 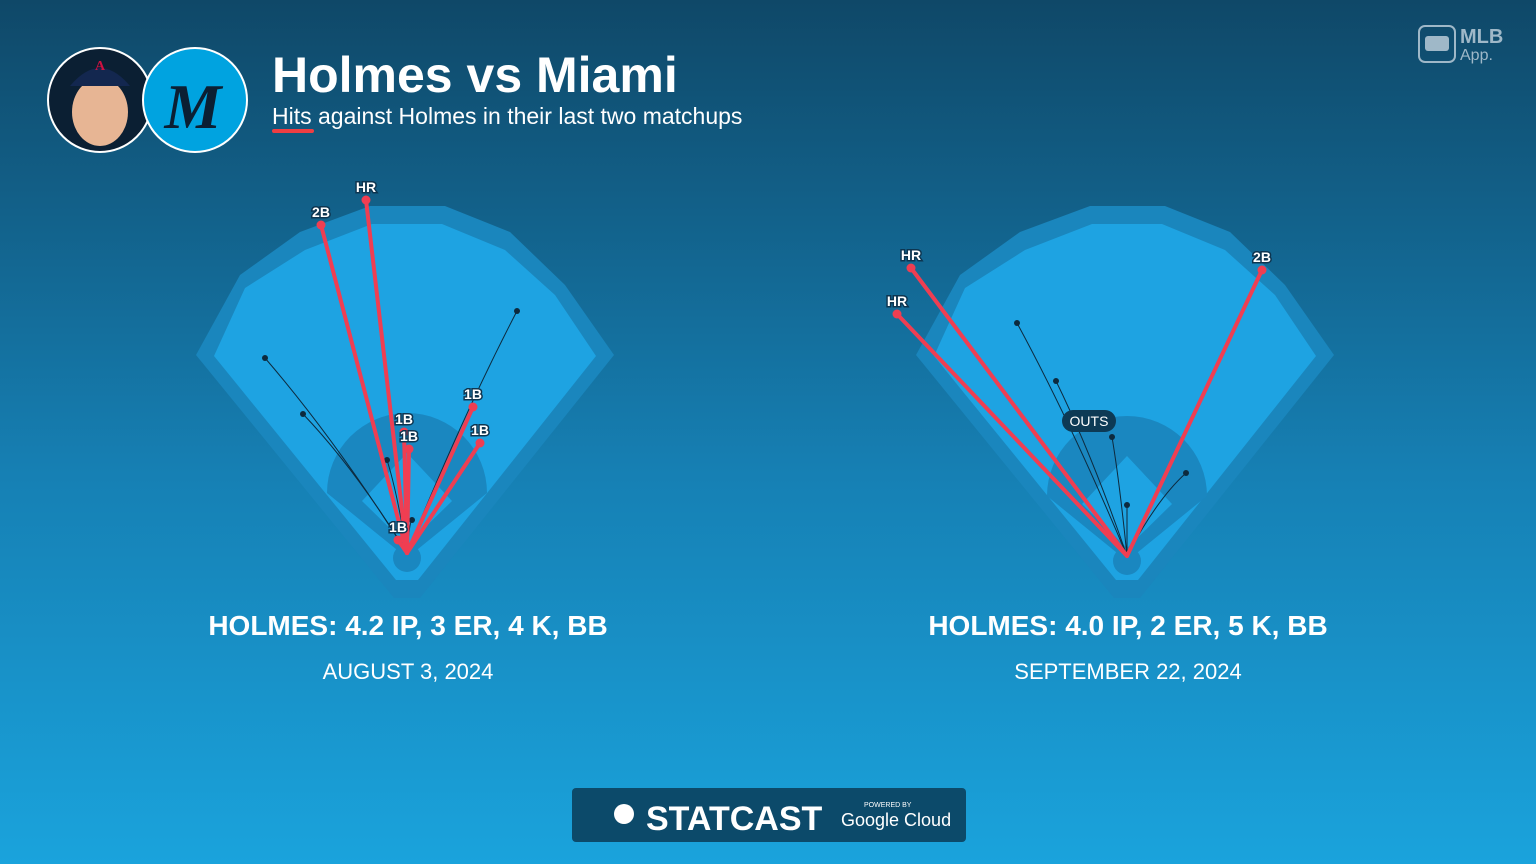 What do you see at coordinates (888, 805) in the screenshot?
I see `powered-label: POWERED BY` at bounding box center [888, 805].